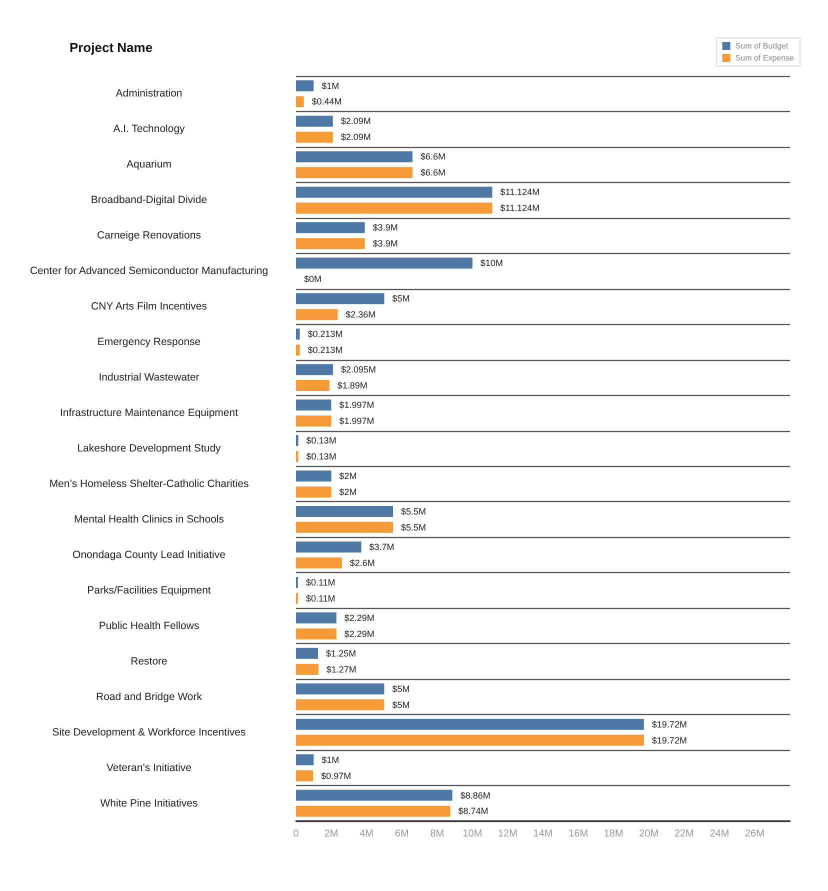  I want to click on y-tick-label: Carneige Renovations, so click(149, 236).